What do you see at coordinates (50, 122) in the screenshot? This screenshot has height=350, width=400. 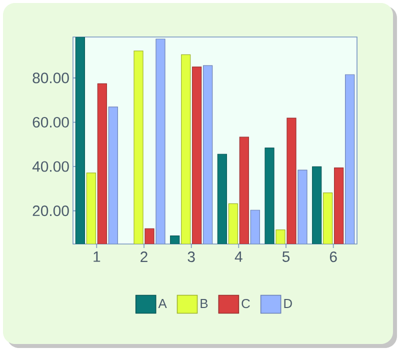 I see `y-tick-label: 60.00` at bounding box center [50, 122].